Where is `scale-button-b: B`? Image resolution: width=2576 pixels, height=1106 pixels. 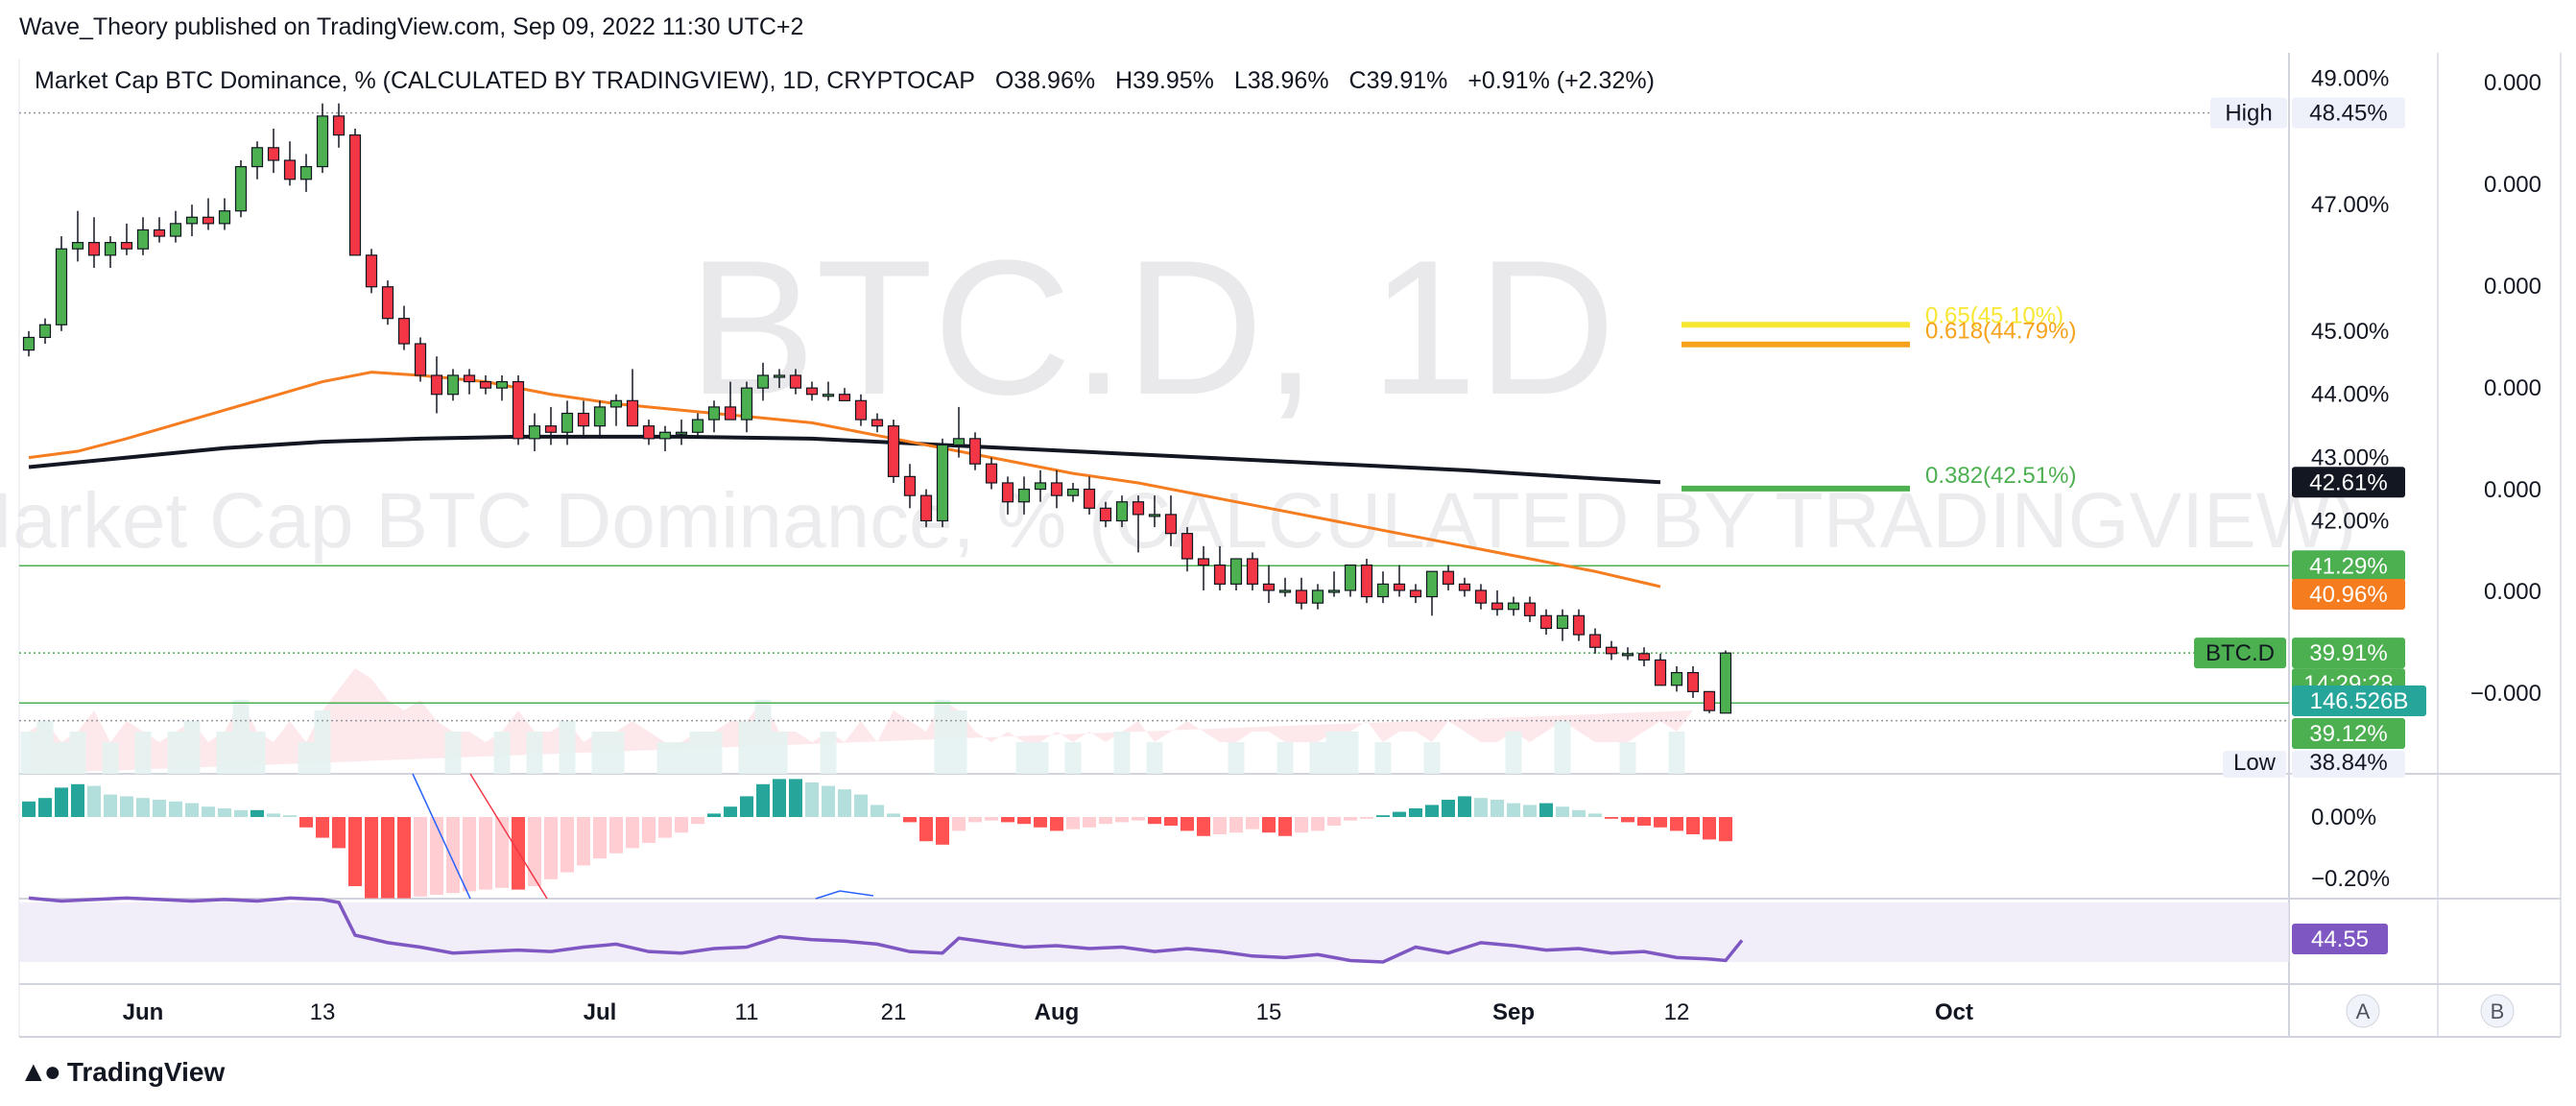 scale-button-b: B is located at coordinates (2497, 1011).